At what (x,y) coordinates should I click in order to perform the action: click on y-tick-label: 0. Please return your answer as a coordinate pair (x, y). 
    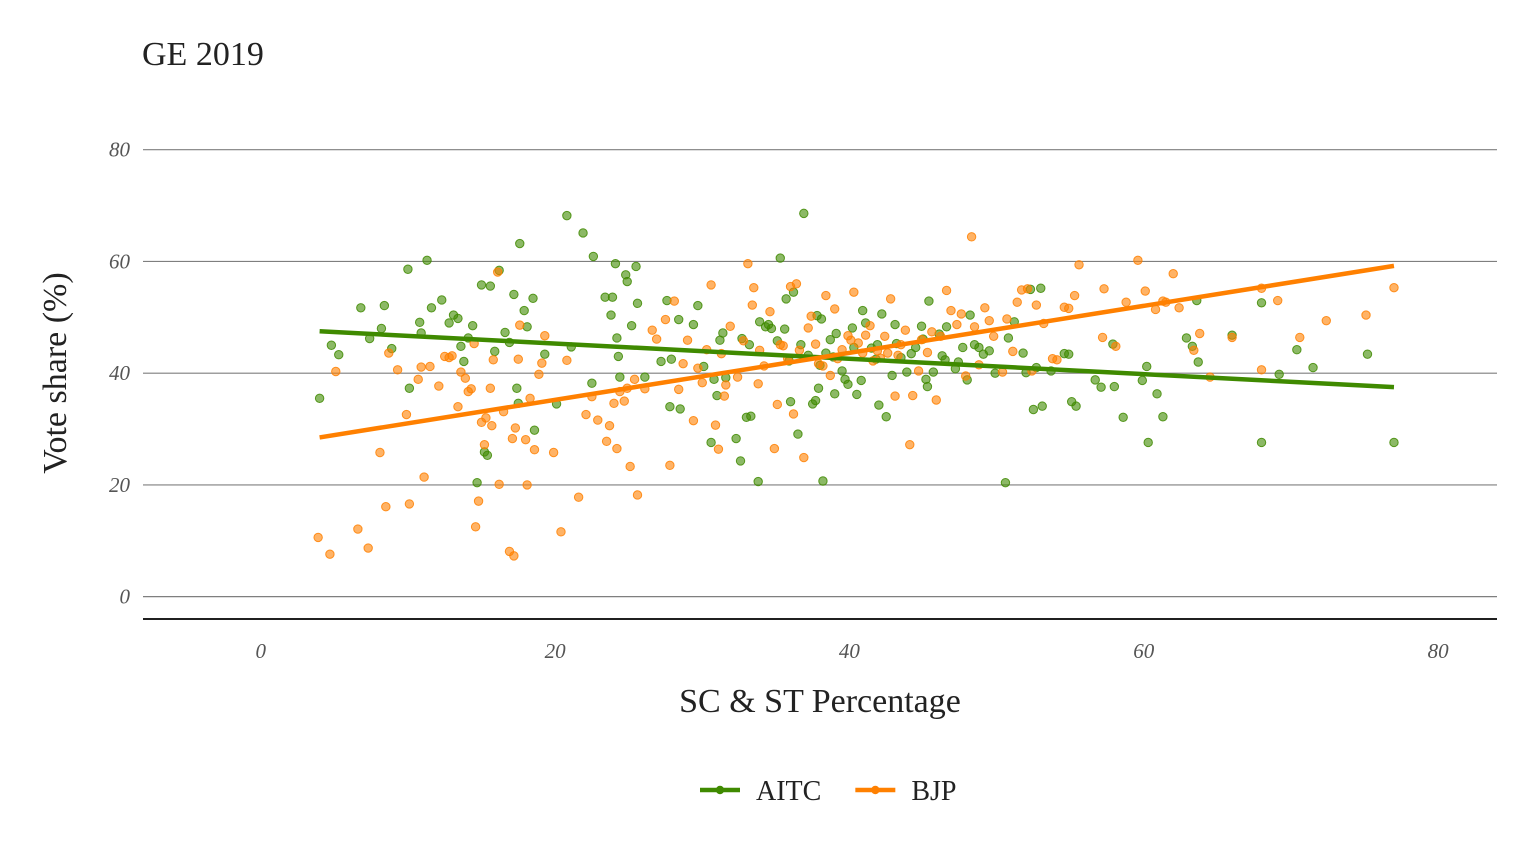
    Looking at the image, I should click on (125, 597).